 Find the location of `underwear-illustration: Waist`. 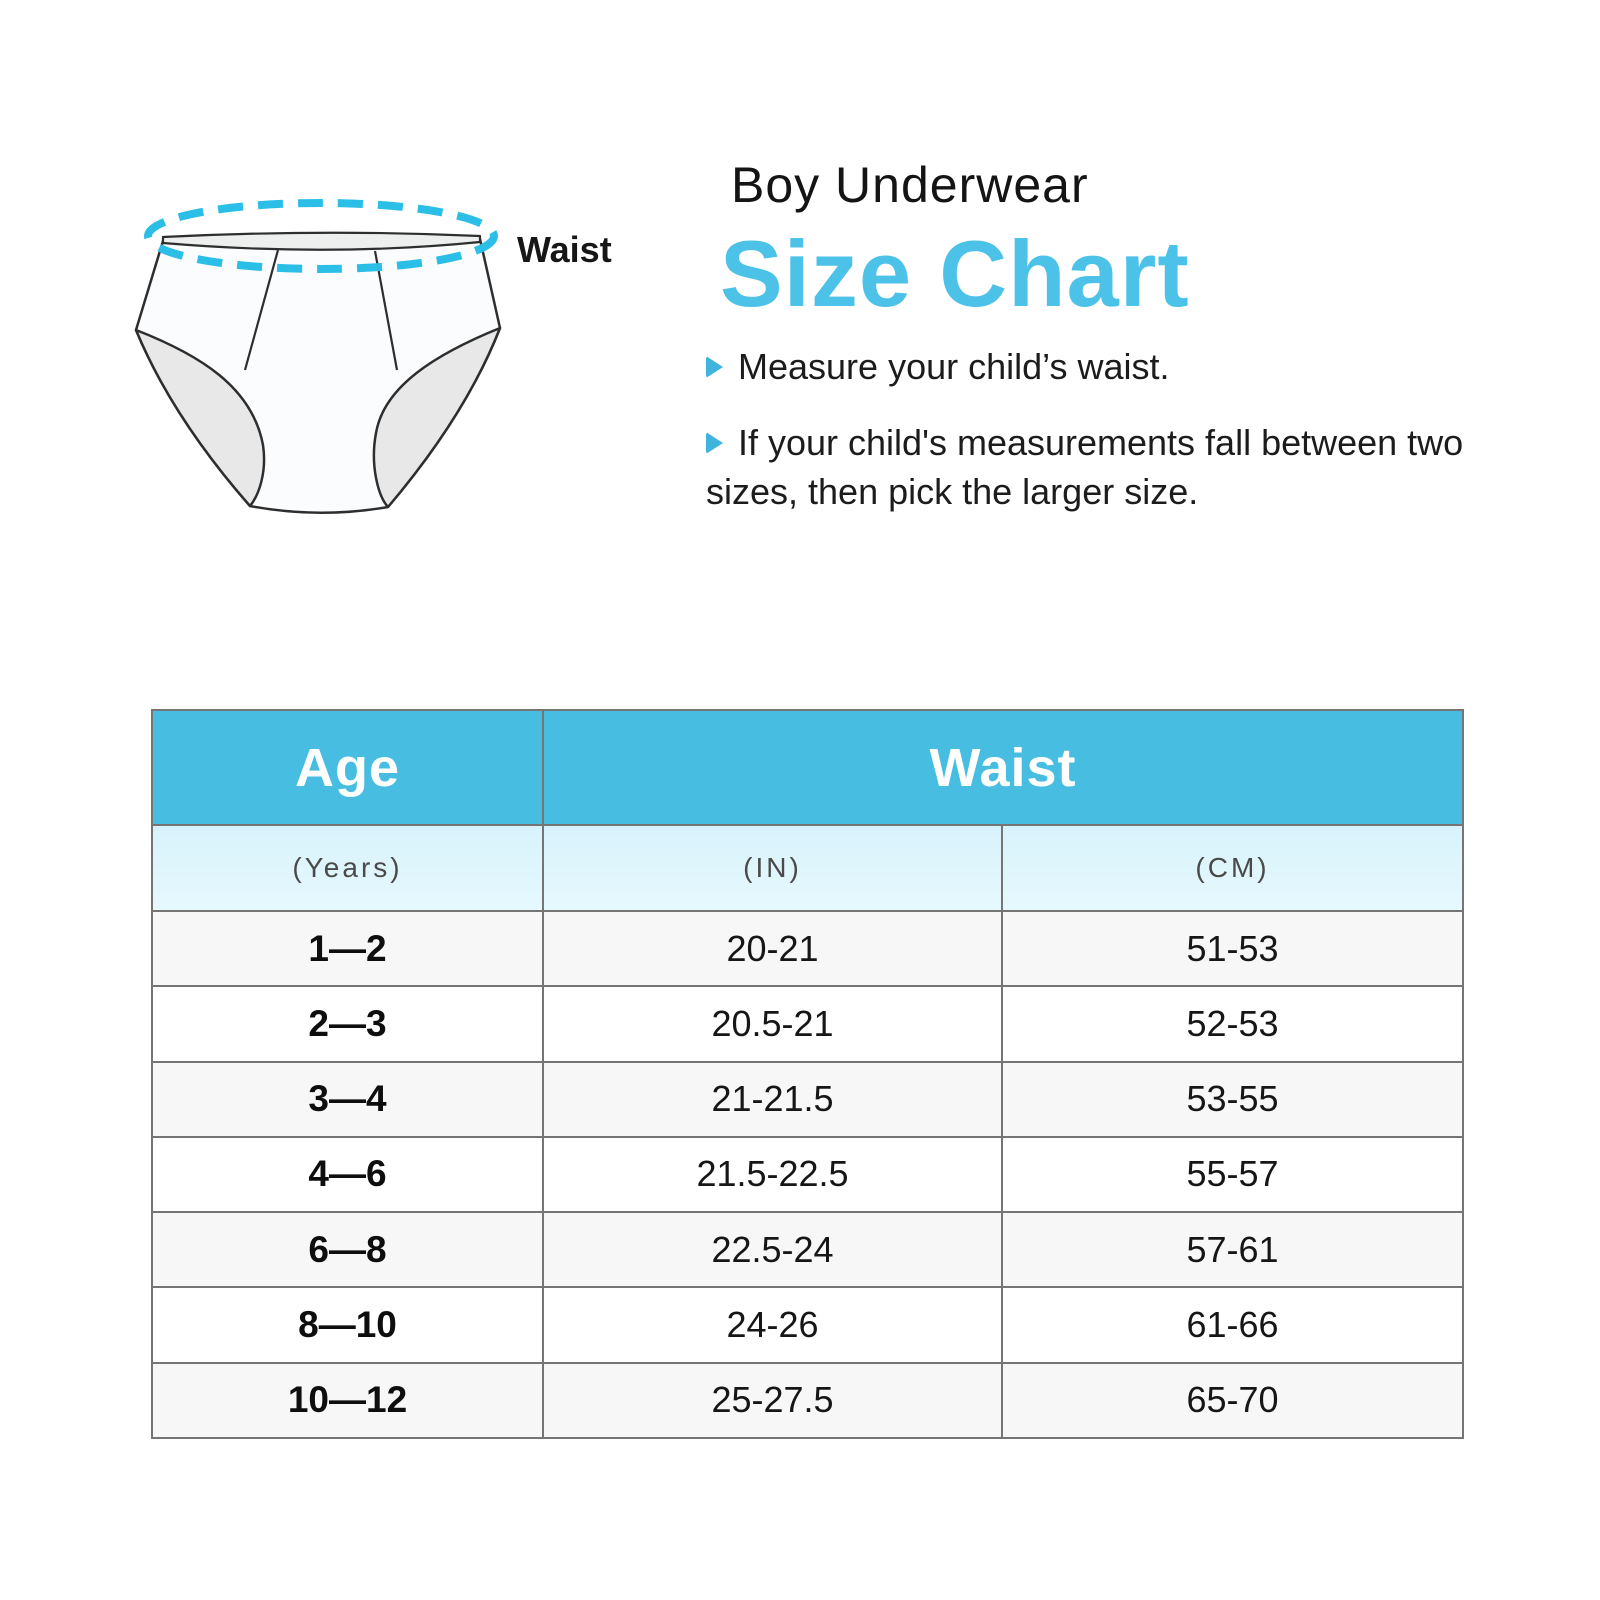

underwear-illustration: Waist is located at coordinates (373, 356).